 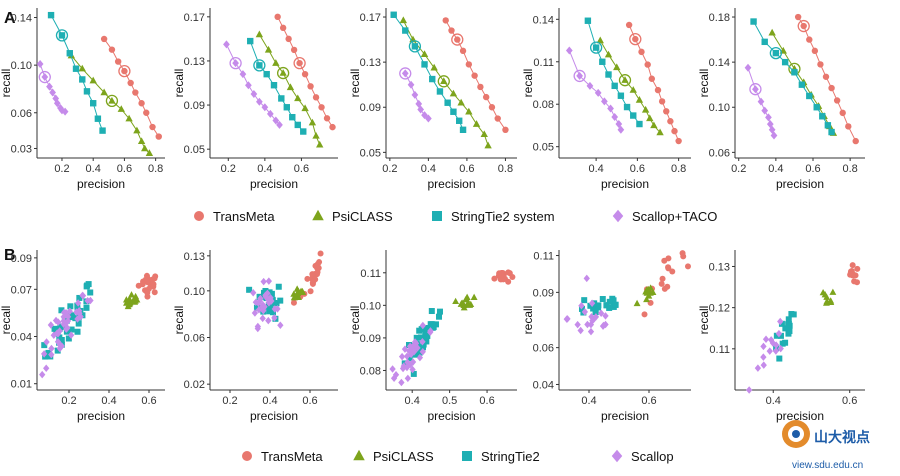 I want to click on legend-key, so click(x=247, y=456).